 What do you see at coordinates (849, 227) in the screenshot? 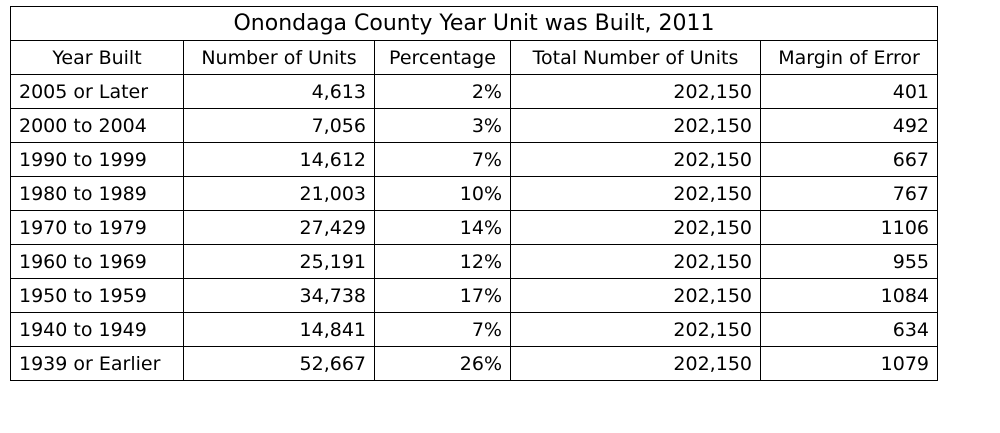
I see `cell-margin-of-error: 1106` at bounding box center [849, 227].